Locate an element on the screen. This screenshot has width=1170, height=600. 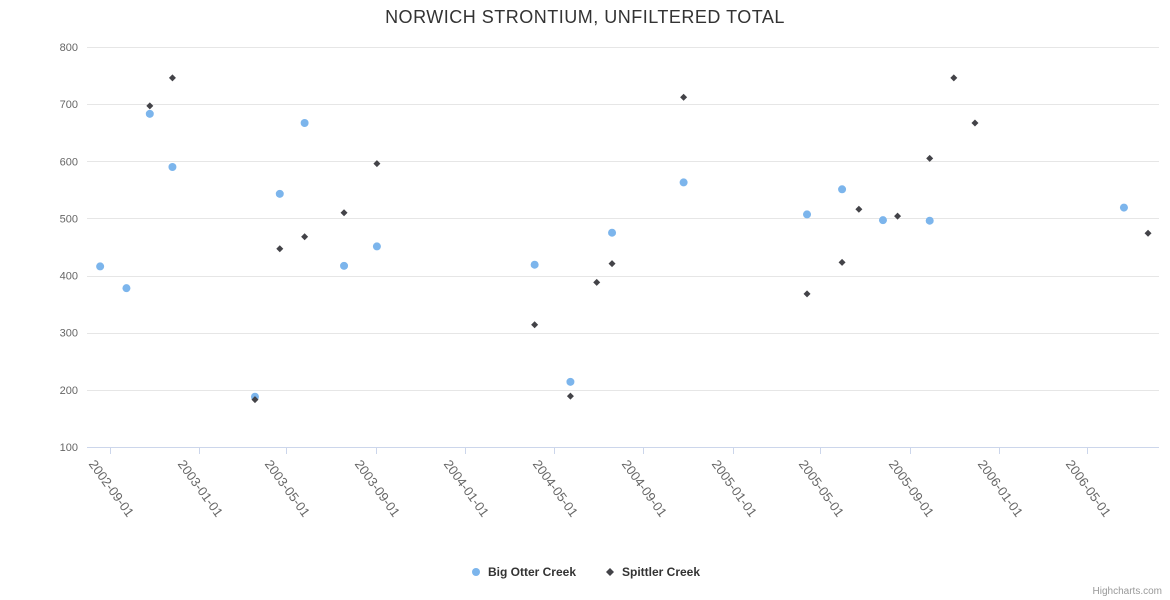
legend-item-spittler-creek: Spittler Creek is located at coordinates (652, 572).